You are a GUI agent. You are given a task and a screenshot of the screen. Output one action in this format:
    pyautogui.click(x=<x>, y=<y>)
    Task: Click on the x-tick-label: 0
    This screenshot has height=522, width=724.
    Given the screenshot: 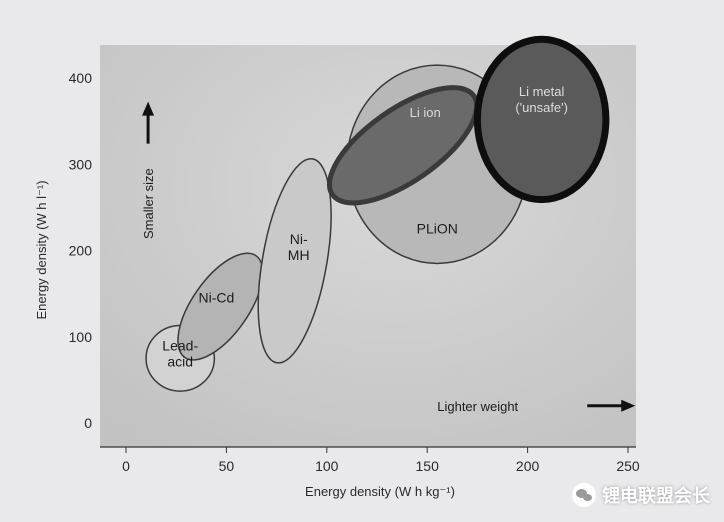 What is the action you would take?
    pyautogui.click(x=126, y=466)
    